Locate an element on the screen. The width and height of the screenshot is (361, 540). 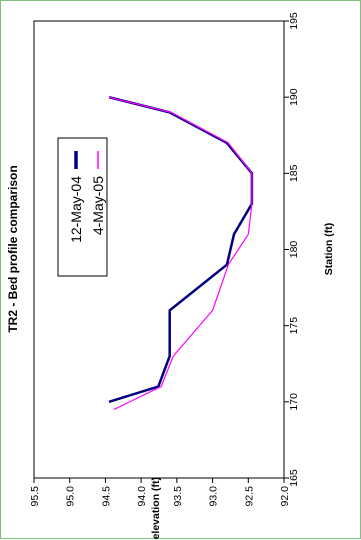
legend-box is located at coordinates (82, 207).